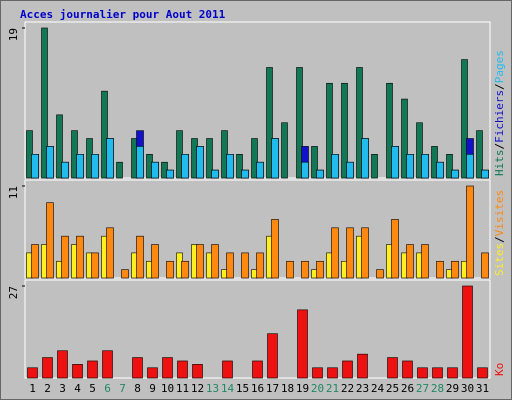 This screenshot has height=404, width=512. Describe the element at coordinates (499, 213) in the screenshot. I see `legend-entry: Visites` at that location.